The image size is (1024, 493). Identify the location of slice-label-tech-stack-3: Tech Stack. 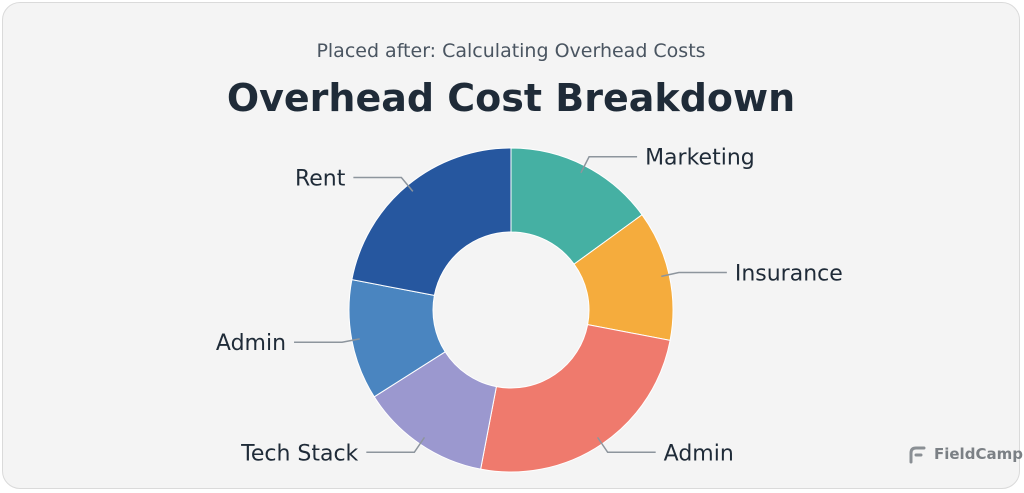
(299, 453).